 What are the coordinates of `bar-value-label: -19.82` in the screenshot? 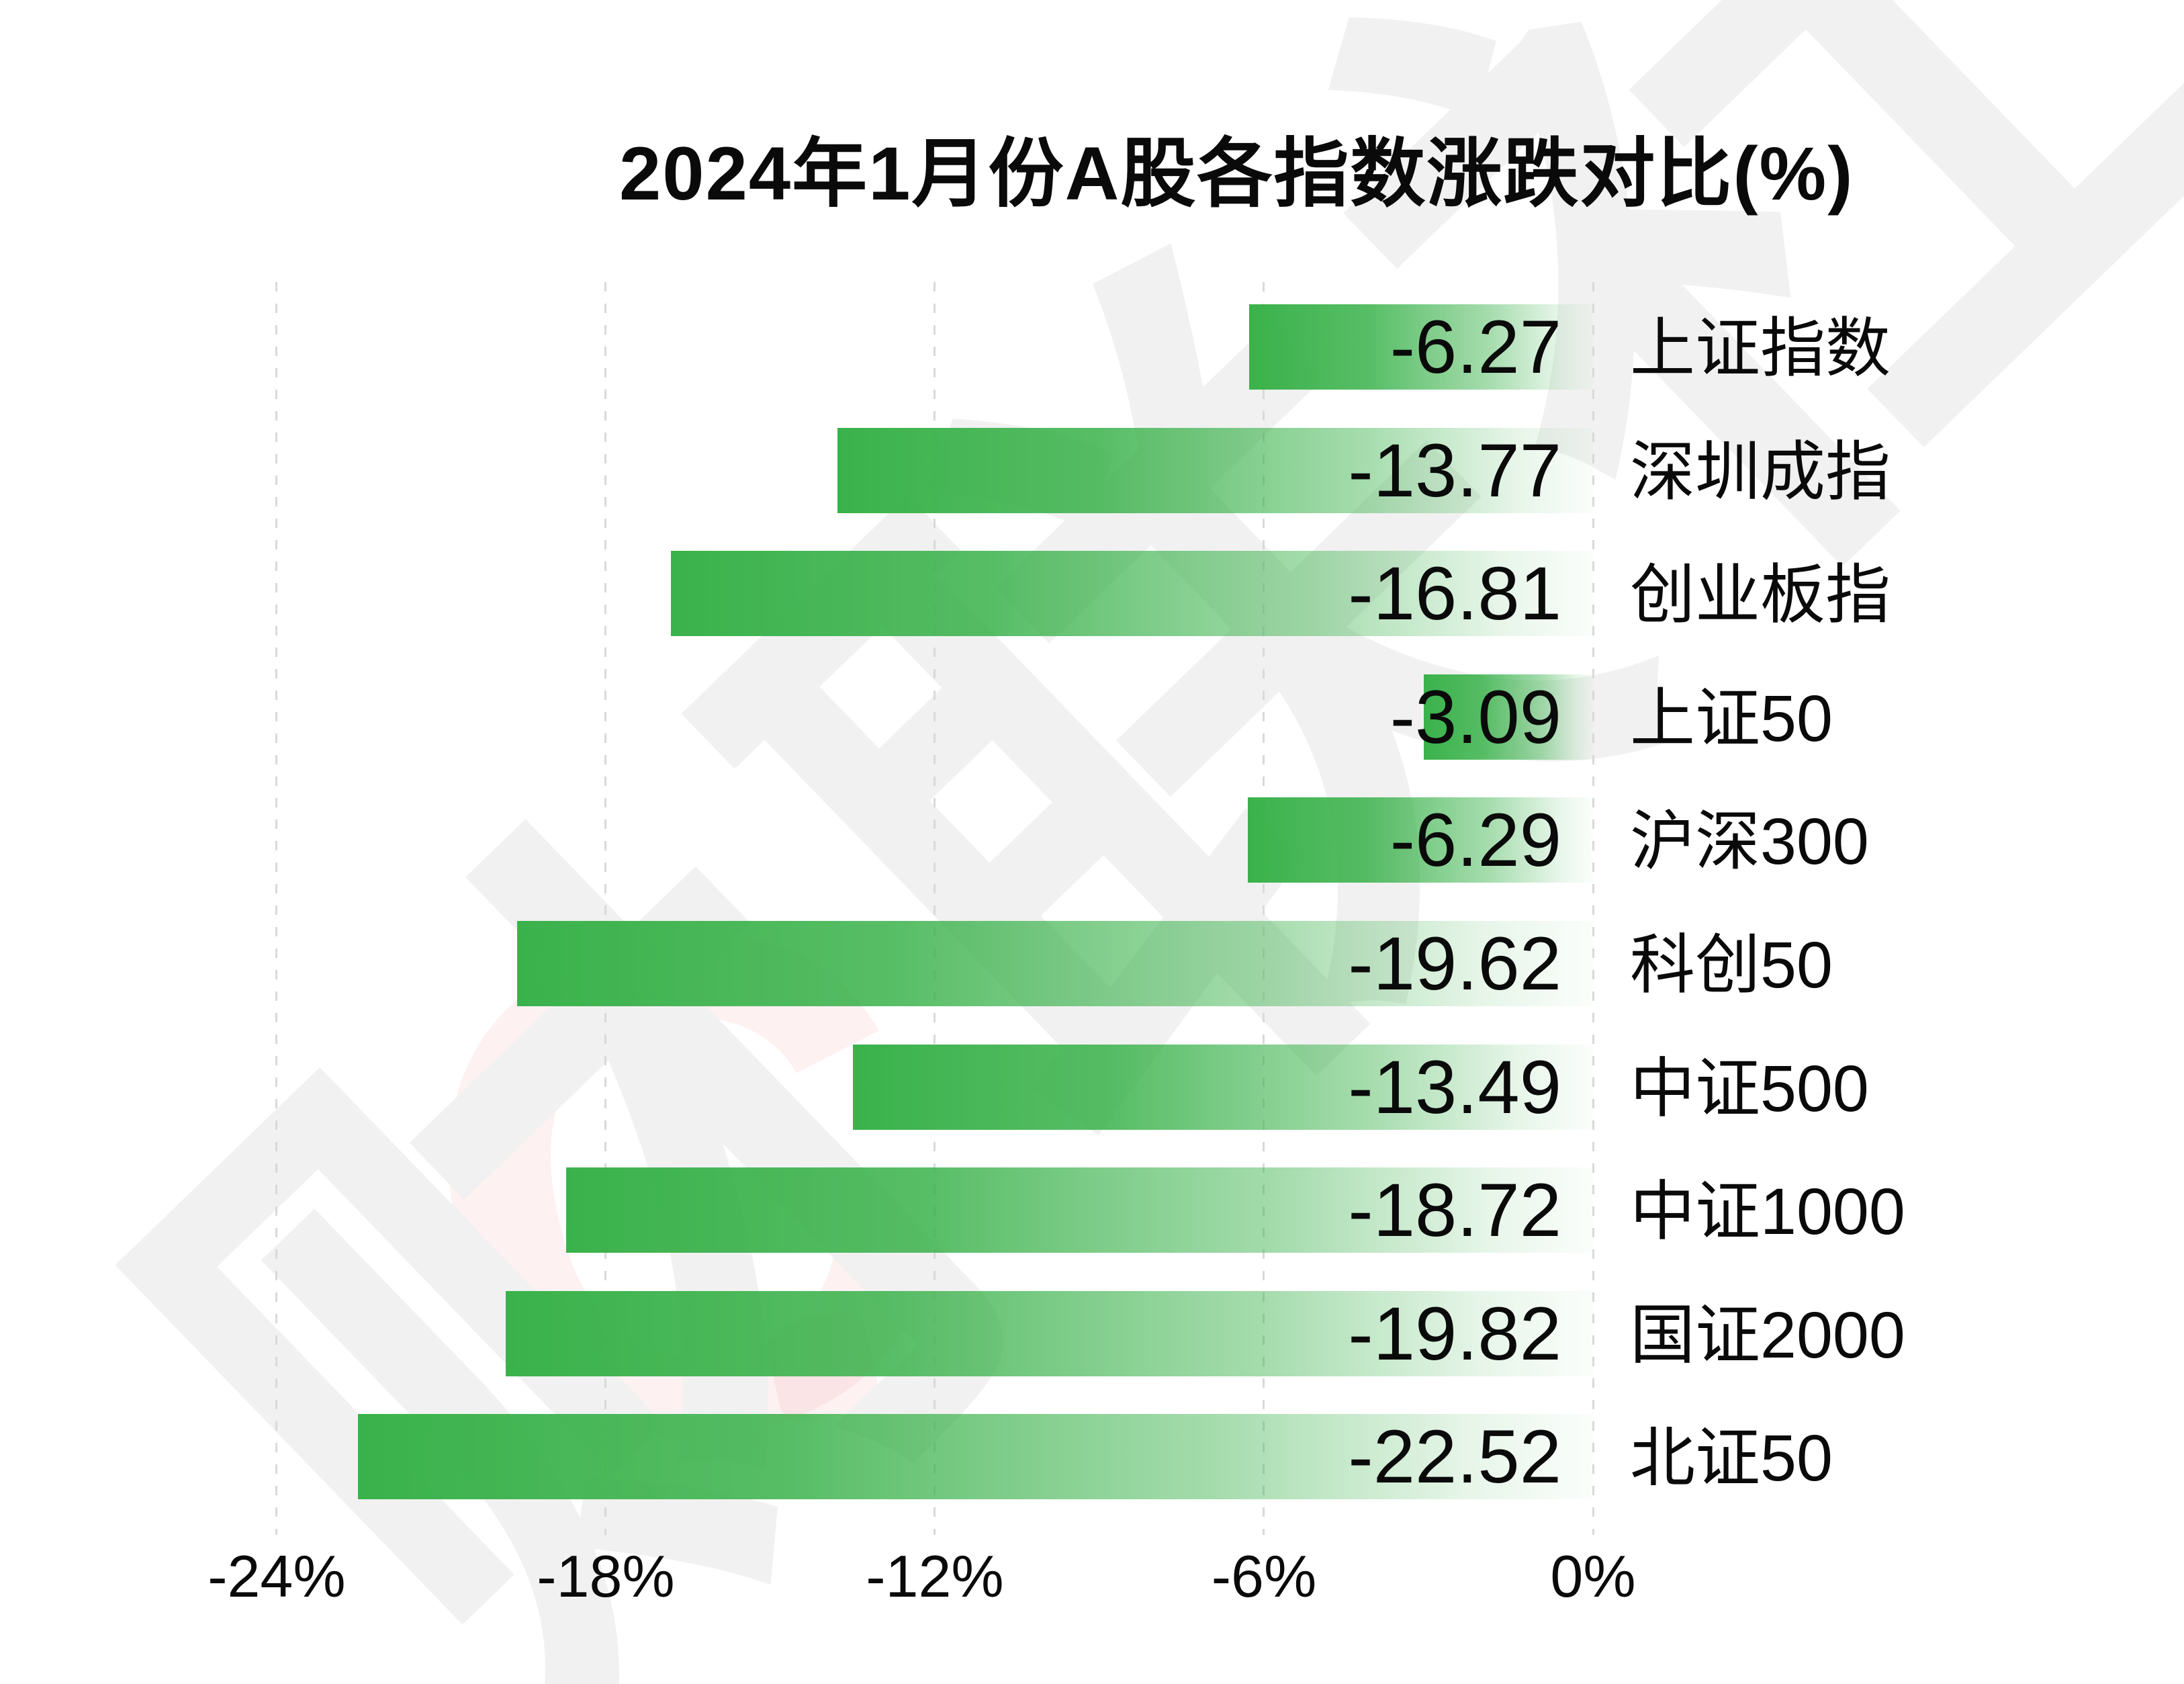 It's located at (1455, 1333).